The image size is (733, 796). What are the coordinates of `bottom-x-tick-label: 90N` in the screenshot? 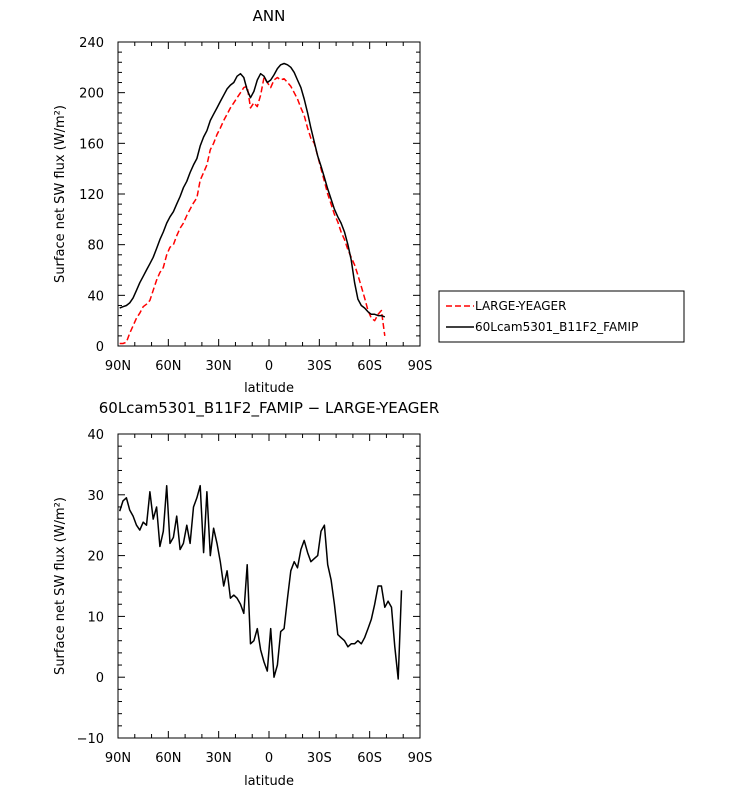 It's located at (118, 758).